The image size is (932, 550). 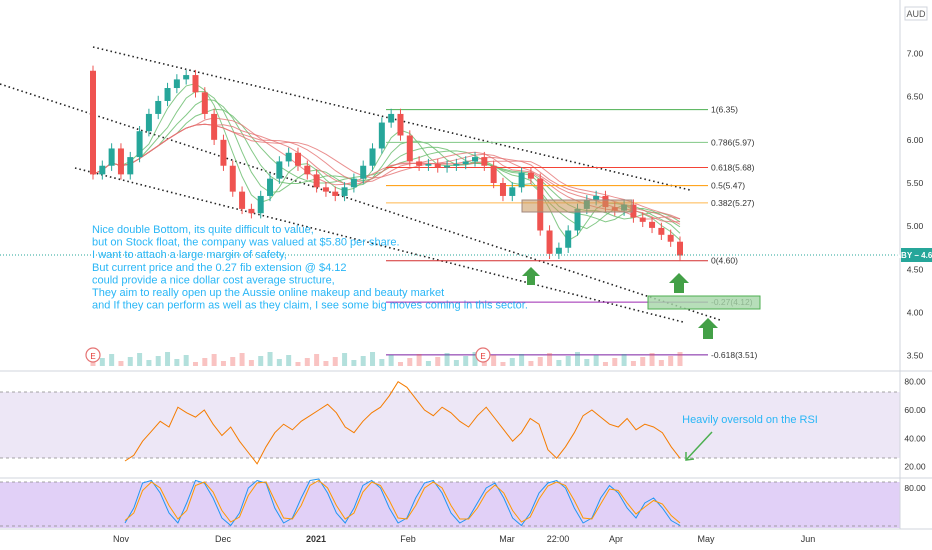 What do you see at coordinates (699, 446) in the screenshot?
I see `rsi-annotation-arrow` at bounding box center [699, 446].